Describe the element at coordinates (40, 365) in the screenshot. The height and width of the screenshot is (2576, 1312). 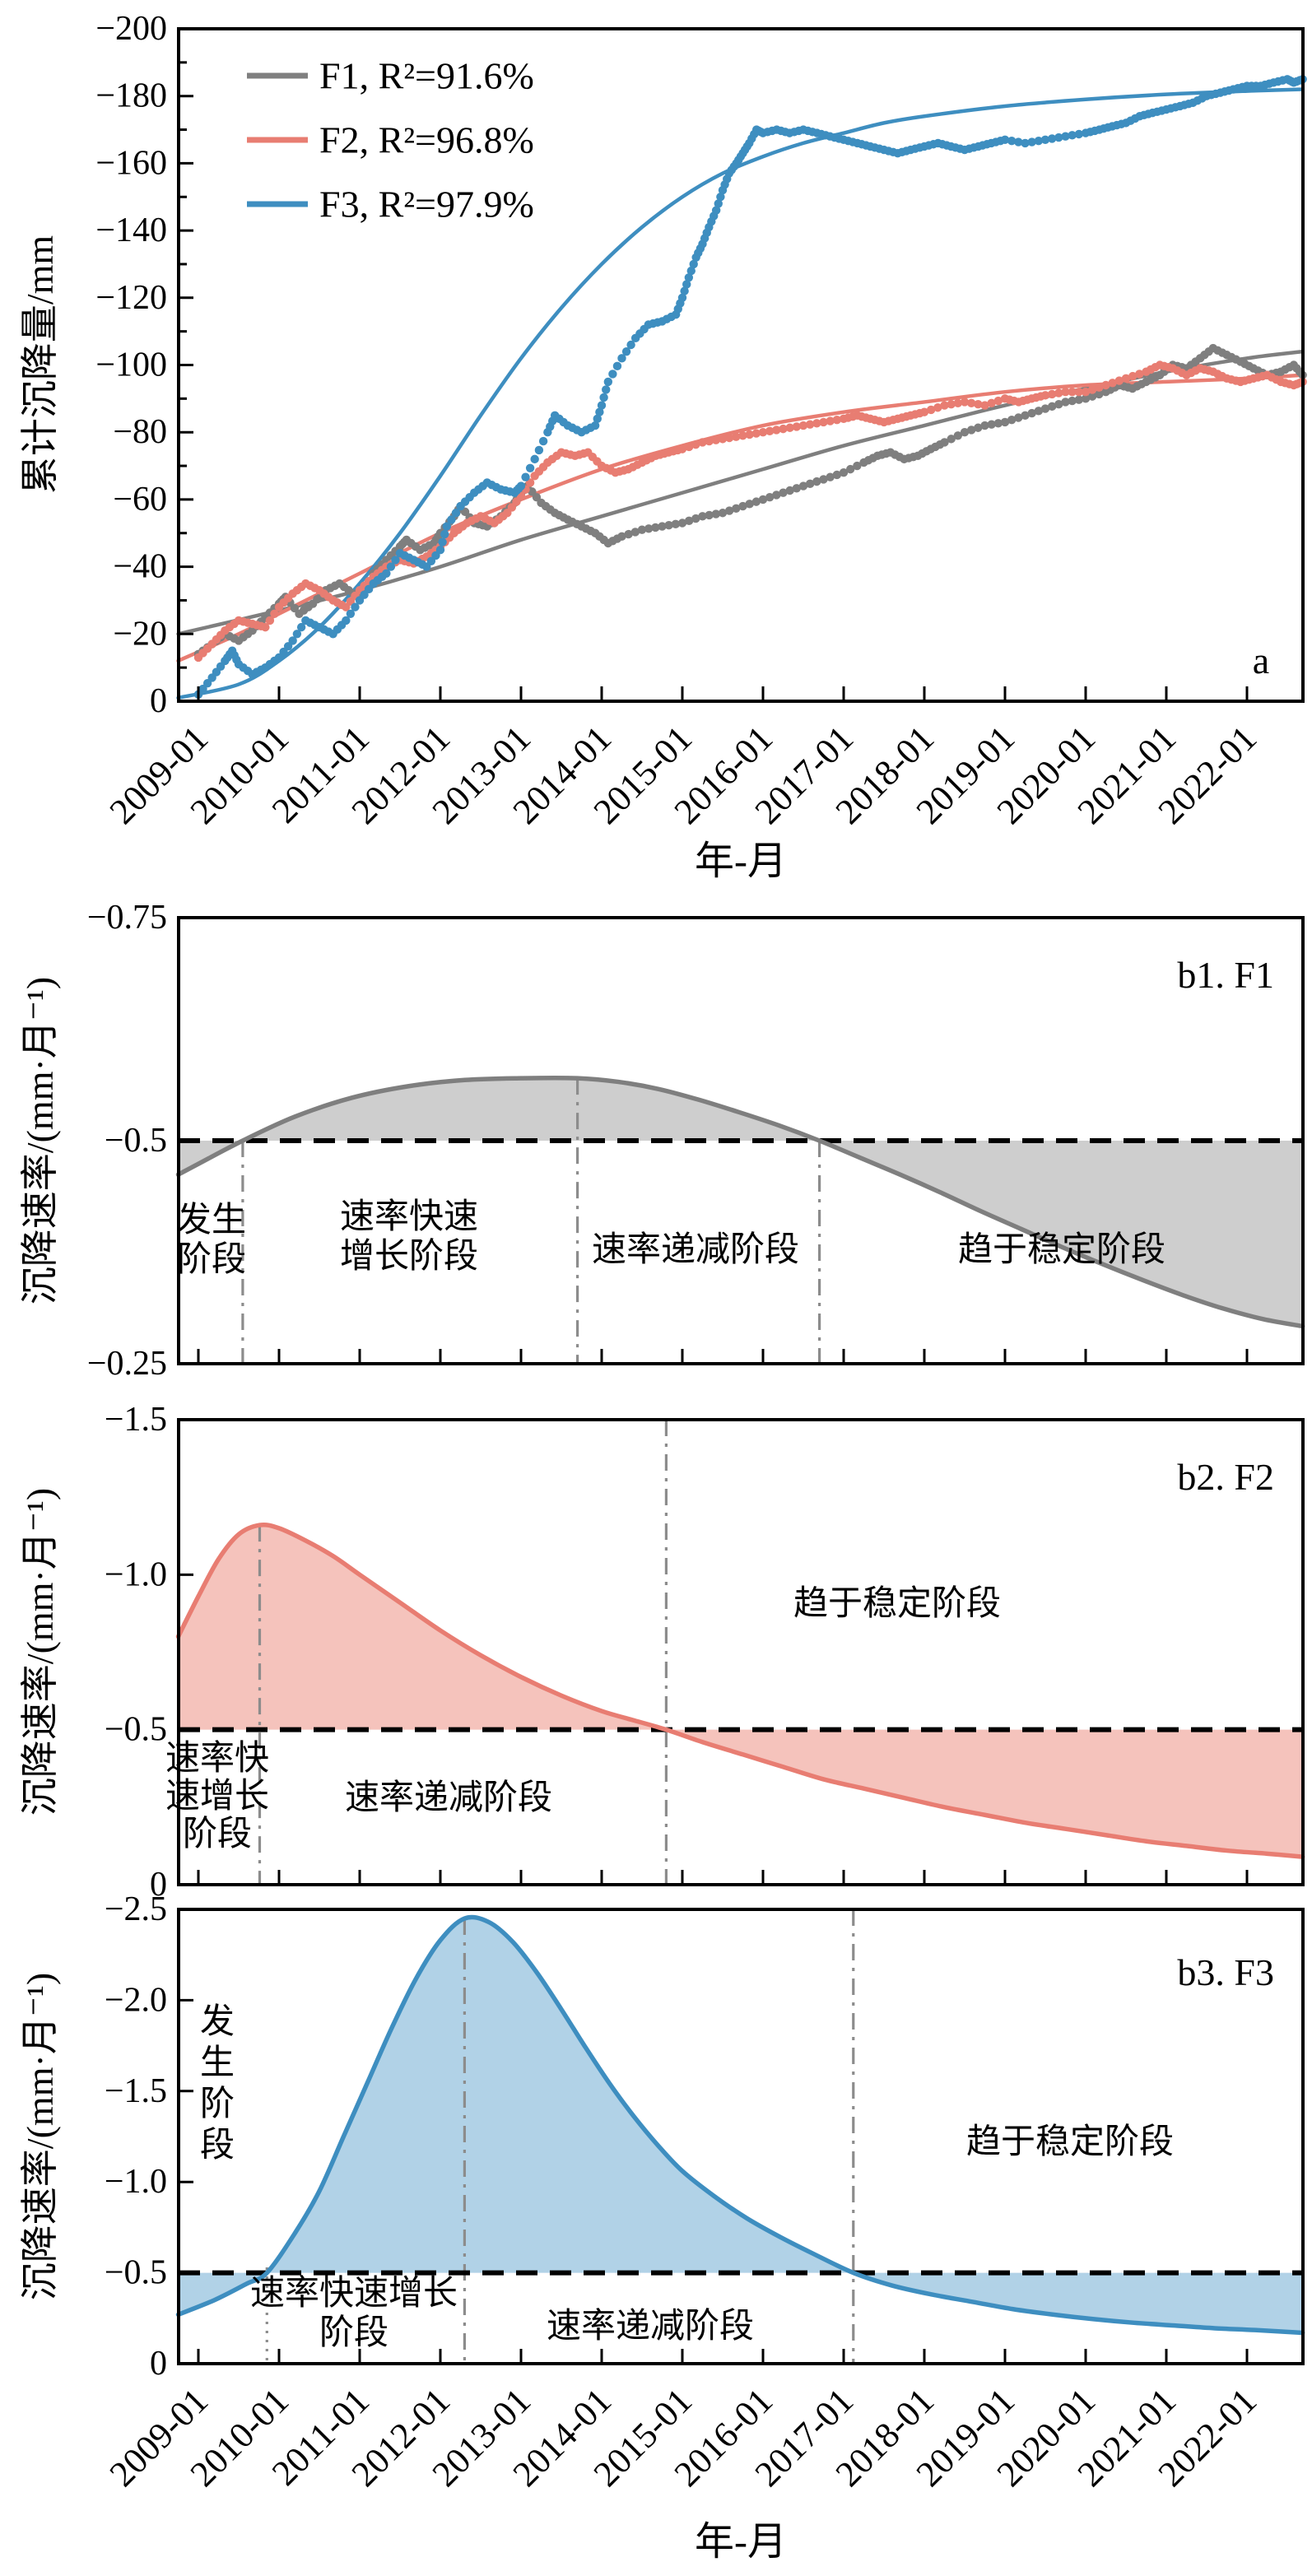
I see `panel-a-y-axis-title: 累计沉降量/mm` at that location.